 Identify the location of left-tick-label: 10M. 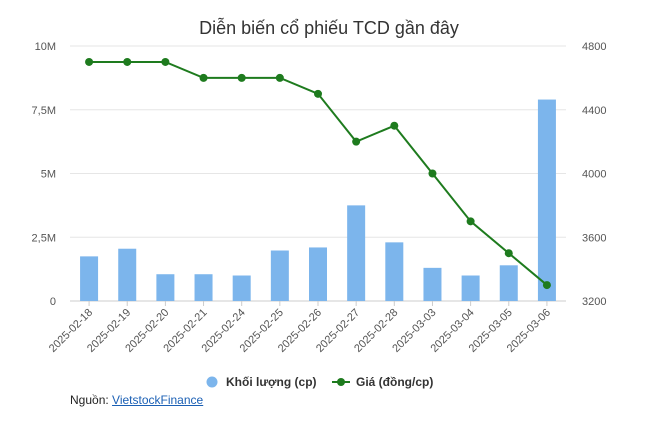
(45, 47).